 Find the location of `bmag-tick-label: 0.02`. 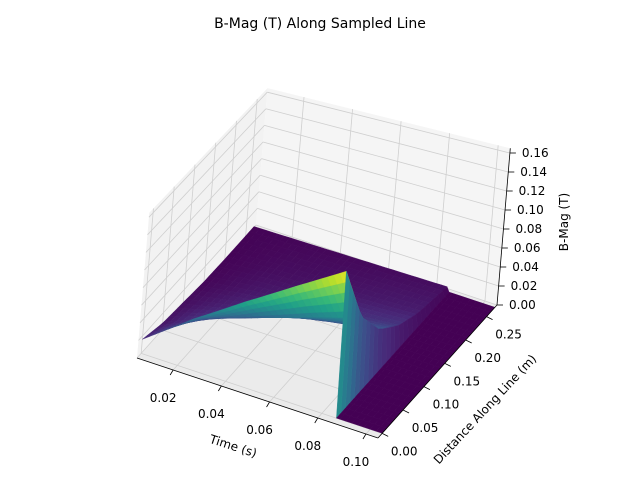

bmag-tick-label: 0.02 is located at coordinates (524, 286).